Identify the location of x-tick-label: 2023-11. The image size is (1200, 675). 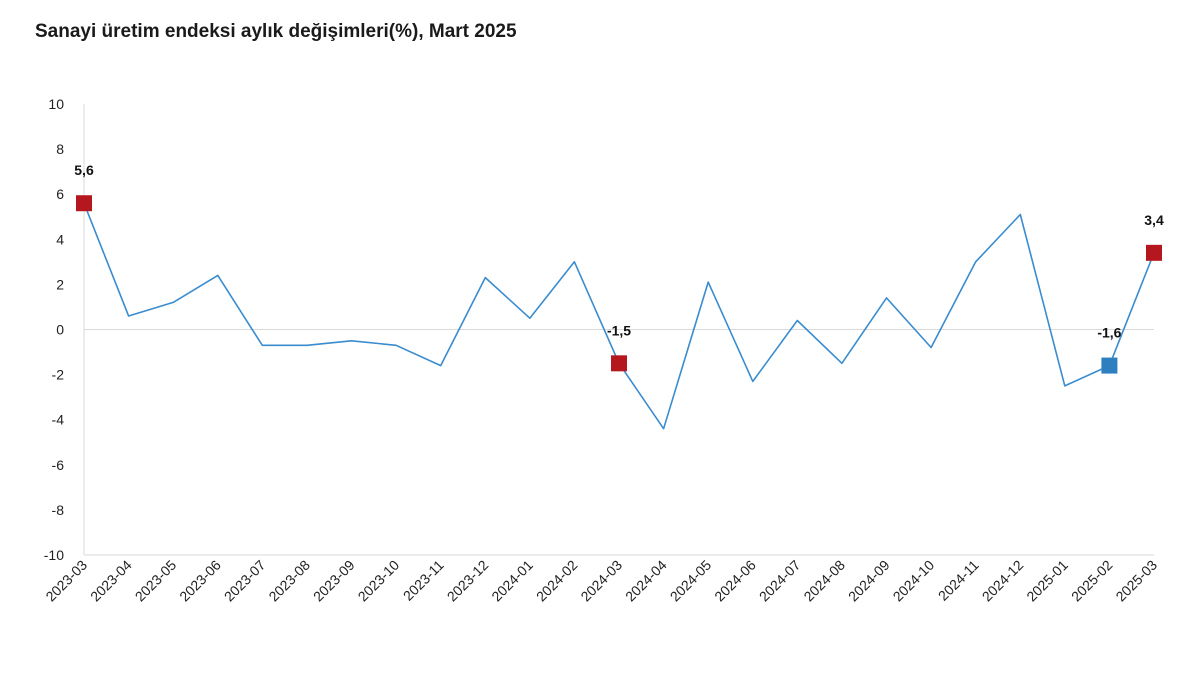
(423, 580).